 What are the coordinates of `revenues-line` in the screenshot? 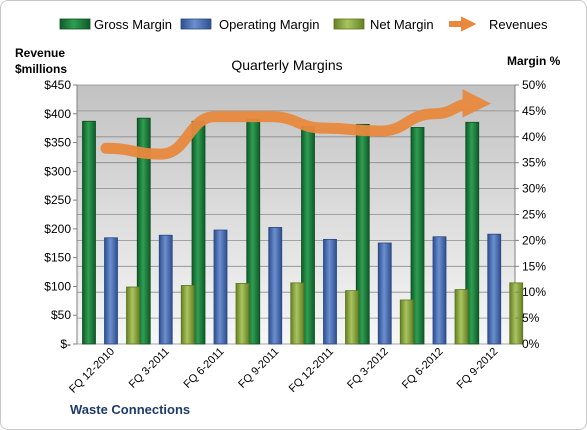 It's located at (295, 124).